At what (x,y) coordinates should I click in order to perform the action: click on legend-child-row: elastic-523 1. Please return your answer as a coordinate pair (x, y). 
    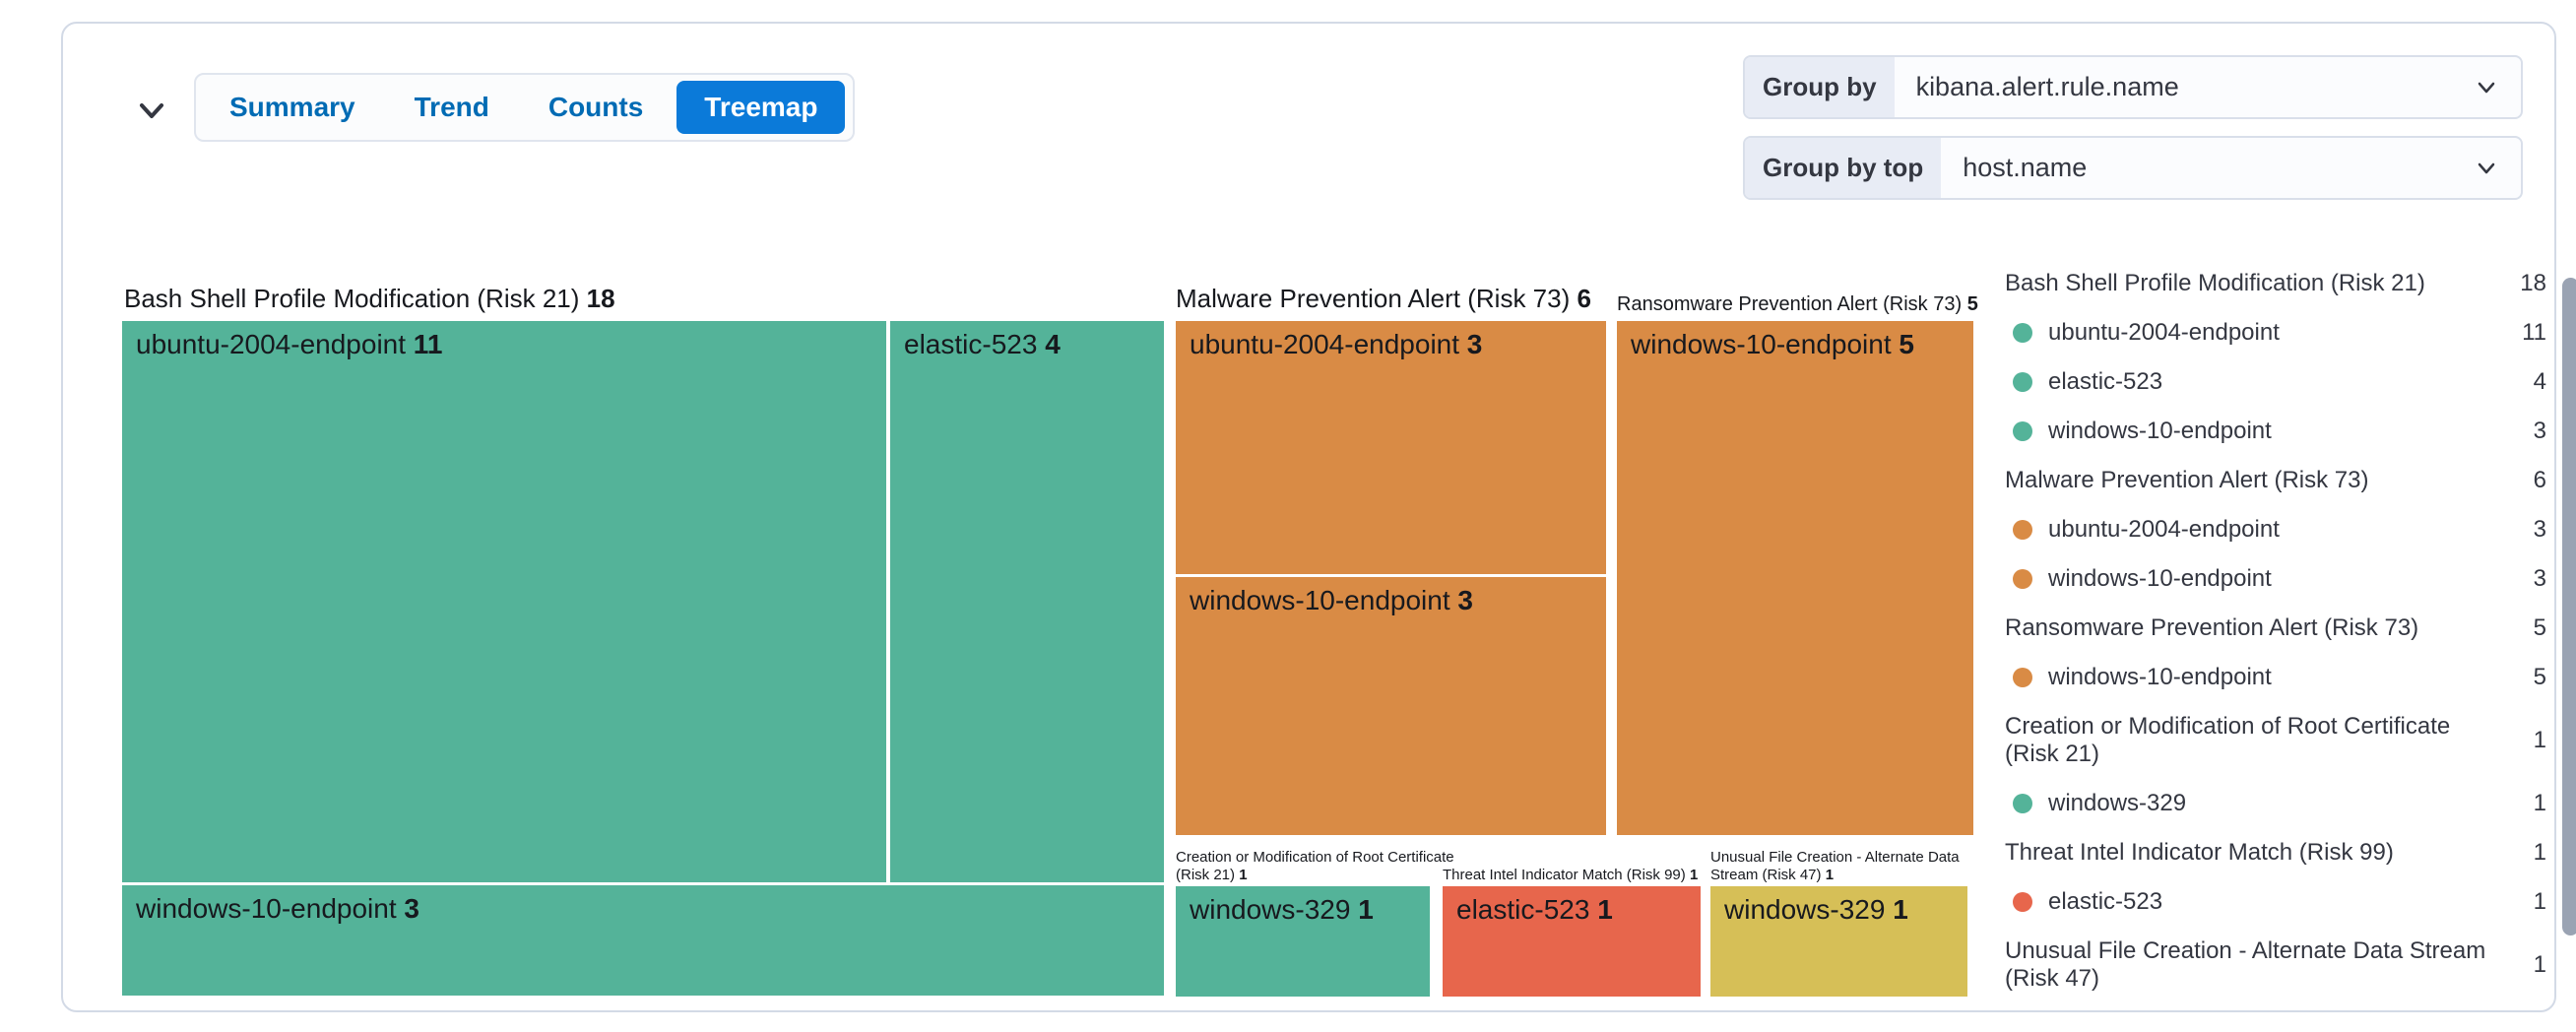
    Looking at the image, I should click on (2275, 902).